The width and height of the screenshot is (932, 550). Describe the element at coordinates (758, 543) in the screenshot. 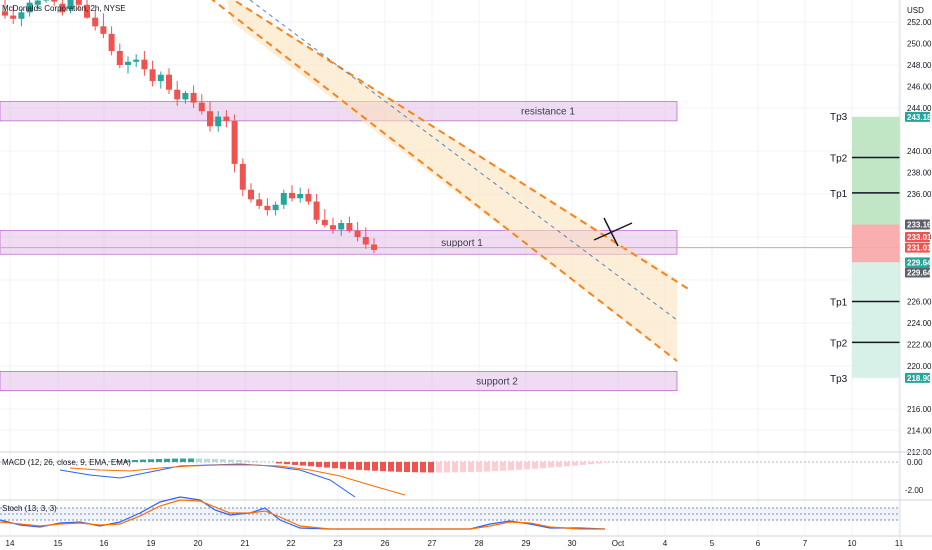

I see `time-tick: 6` at that location.